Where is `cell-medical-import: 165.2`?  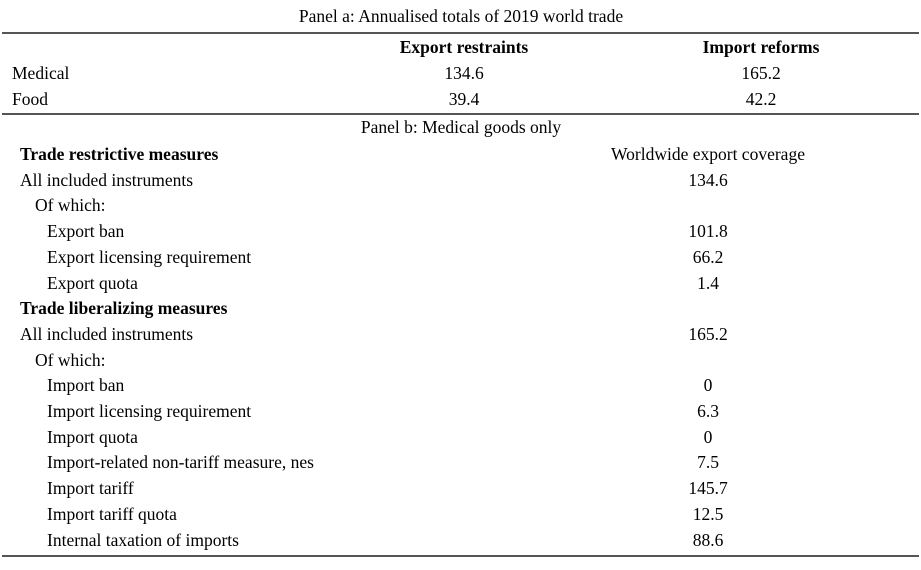
cell-medical-import: 165.2 is located at coordinates (761, 73).